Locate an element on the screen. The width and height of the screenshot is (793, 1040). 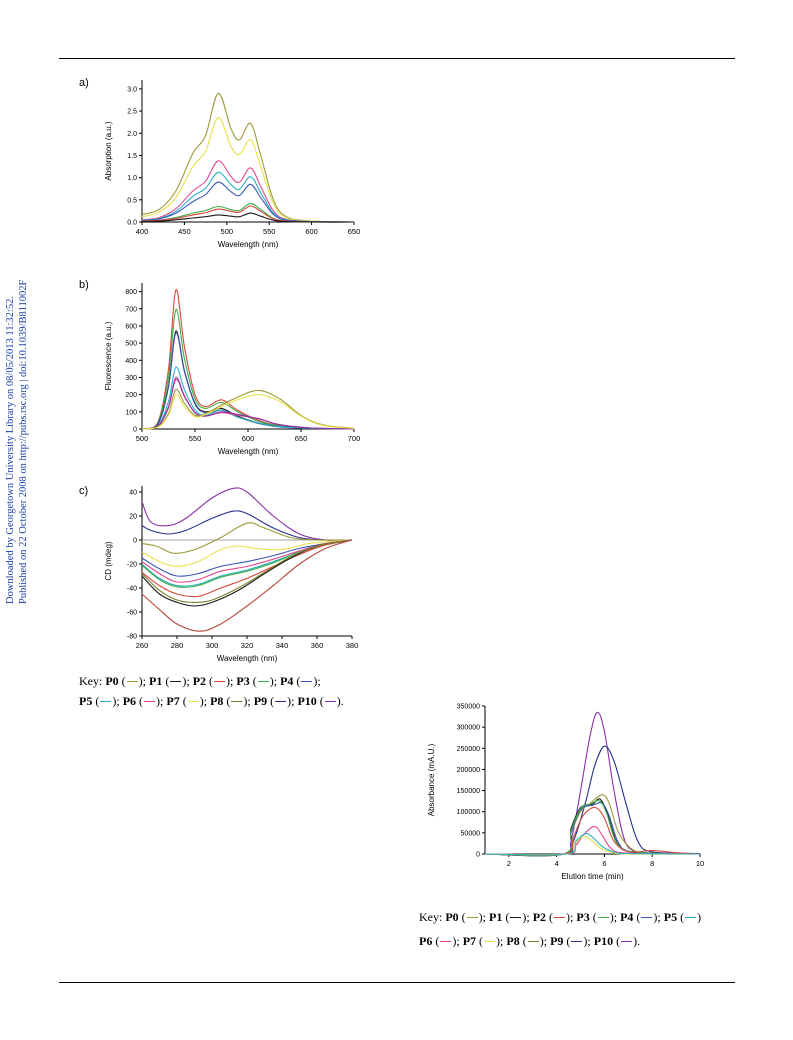
y-tick-label: 1.0 is located at coordinates (132, 178).